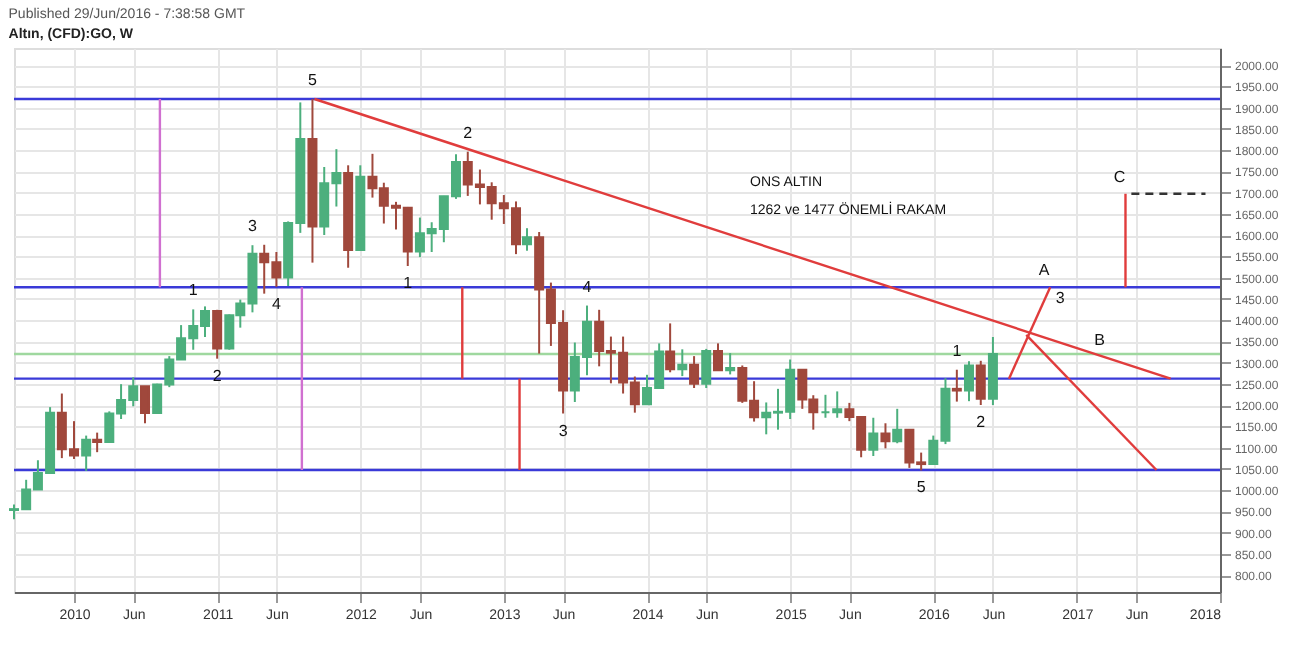  What do you see at coordinates (957, 350) in the screenshot?
I see `annotation: 1` at bounding box center [957, 350].